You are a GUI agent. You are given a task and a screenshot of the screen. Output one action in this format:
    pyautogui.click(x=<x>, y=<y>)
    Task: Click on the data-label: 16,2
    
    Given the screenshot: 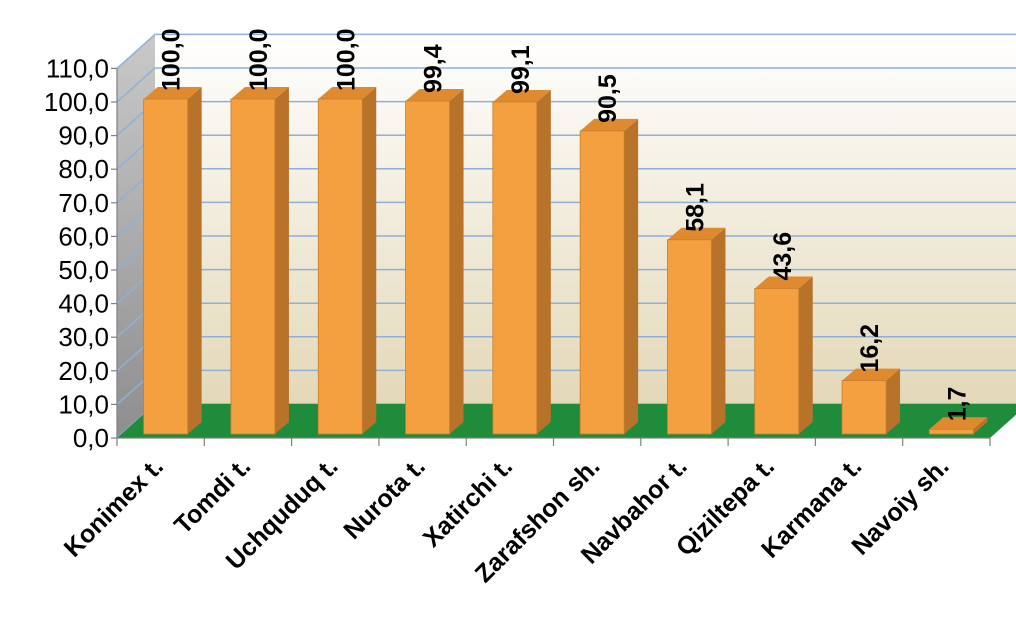 What is the action you would take?
    pyautogui.click(x=870, y=348)
    